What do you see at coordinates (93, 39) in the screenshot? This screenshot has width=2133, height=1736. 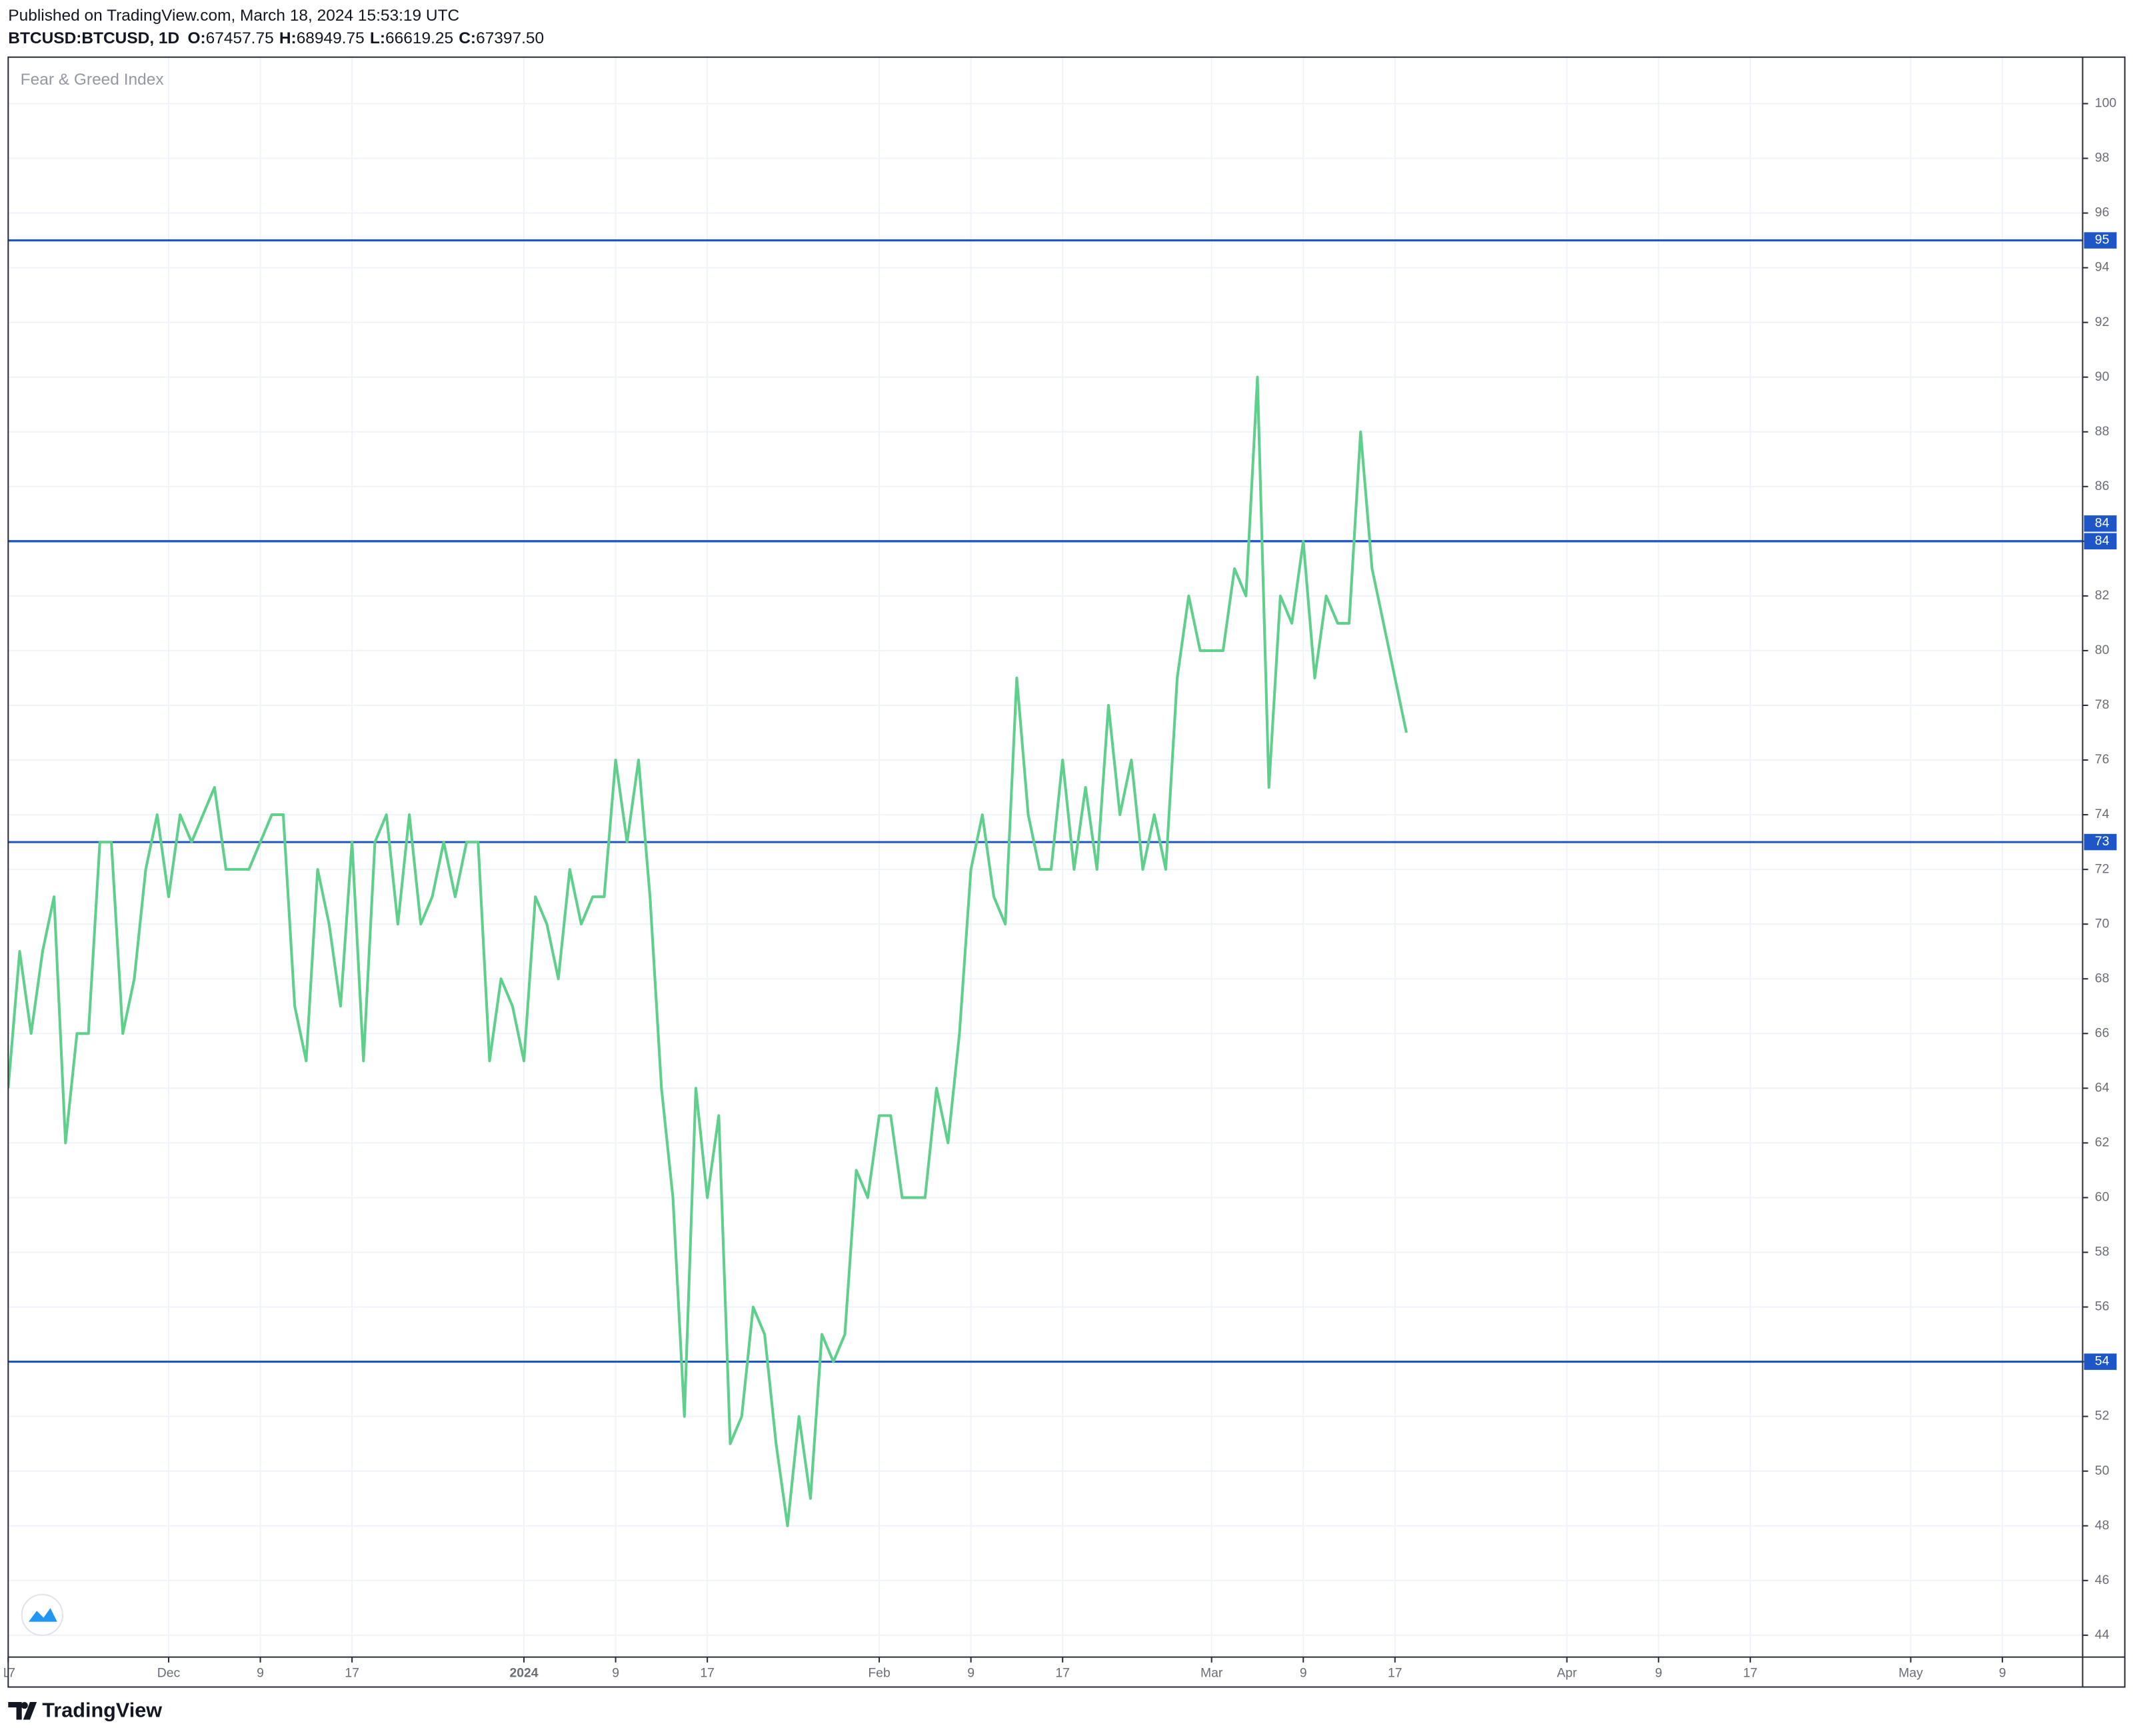 I see `symbol: BTCUSD:BTCUSD, 1D` at bounding box center [93, 39].